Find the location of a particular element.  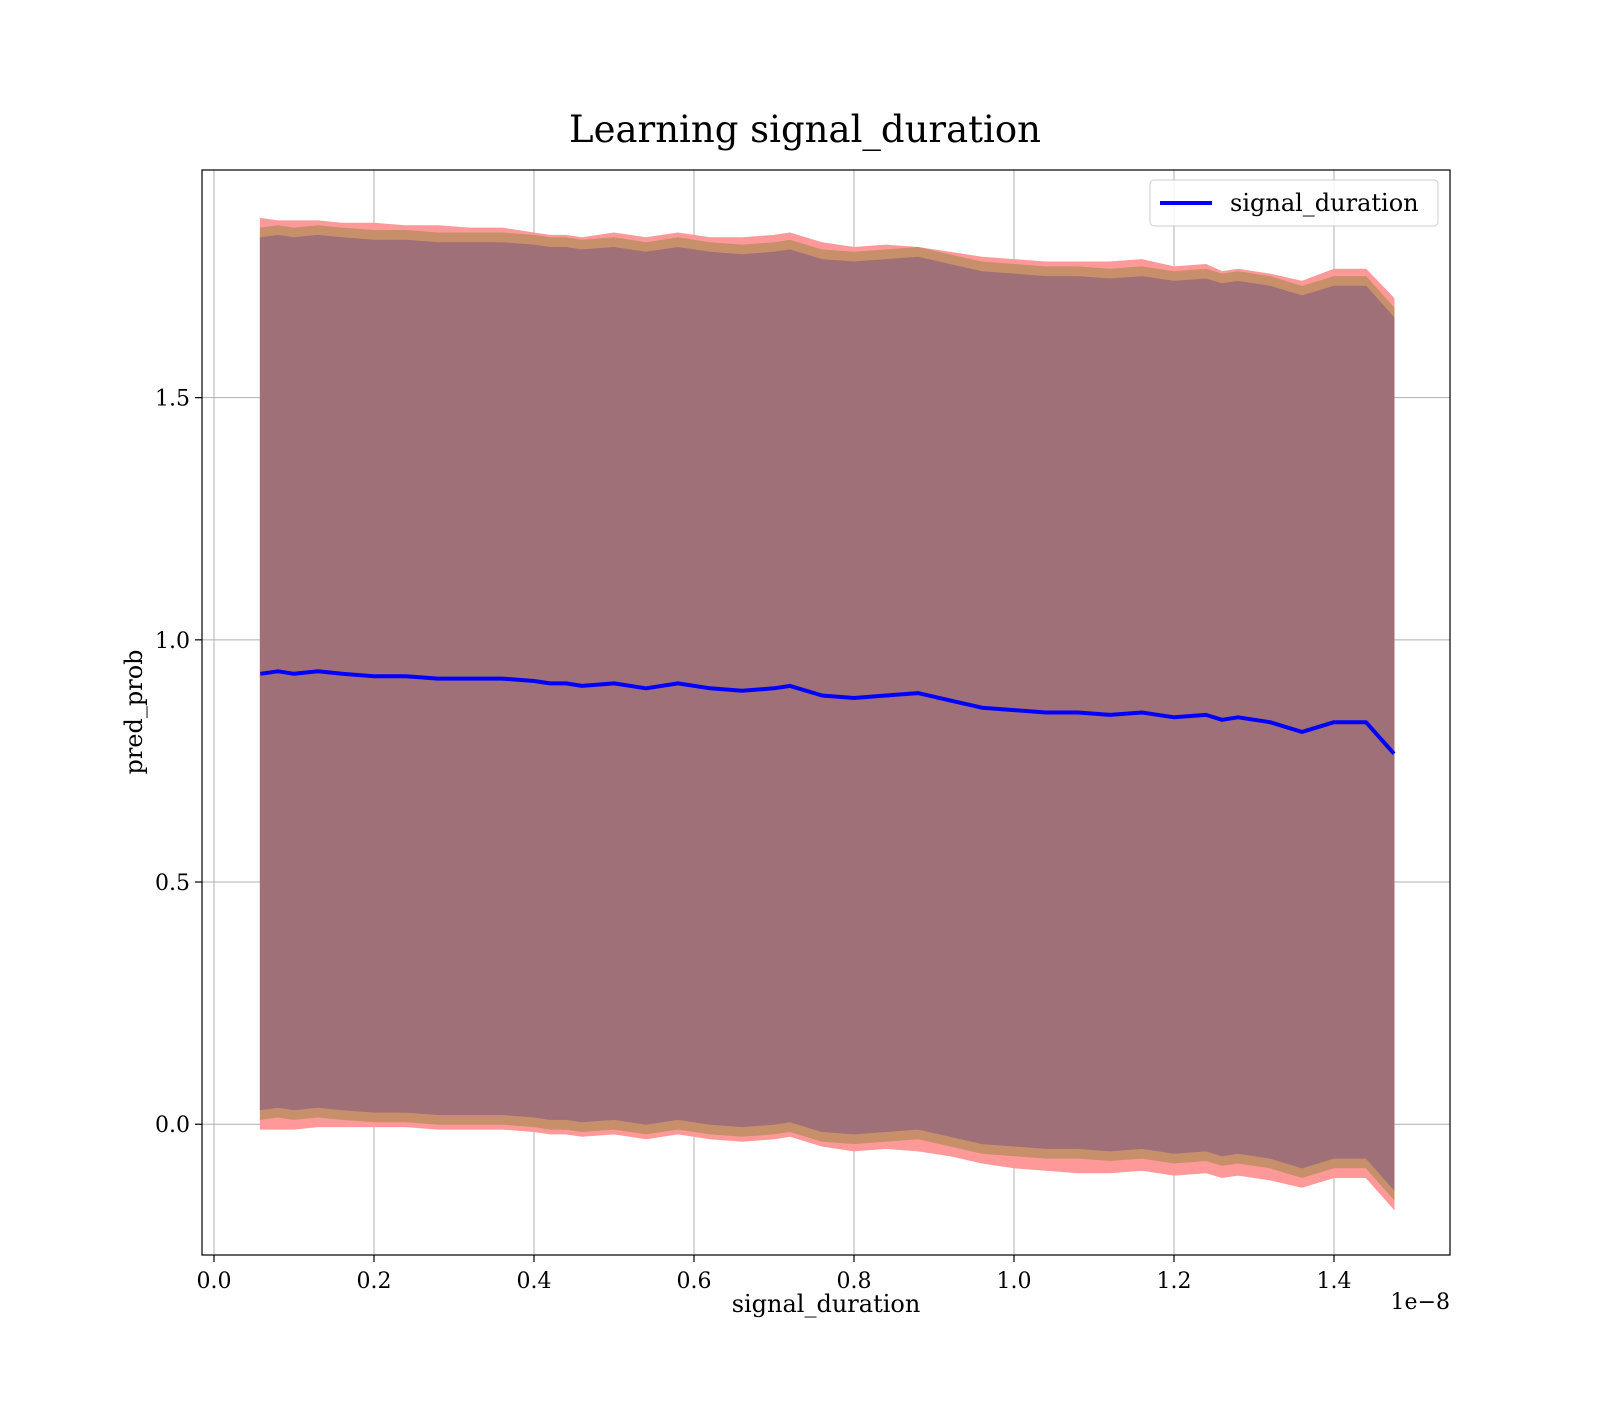

legend-label-signal-duration: signal_duration is located at coordinates (1324, 203).